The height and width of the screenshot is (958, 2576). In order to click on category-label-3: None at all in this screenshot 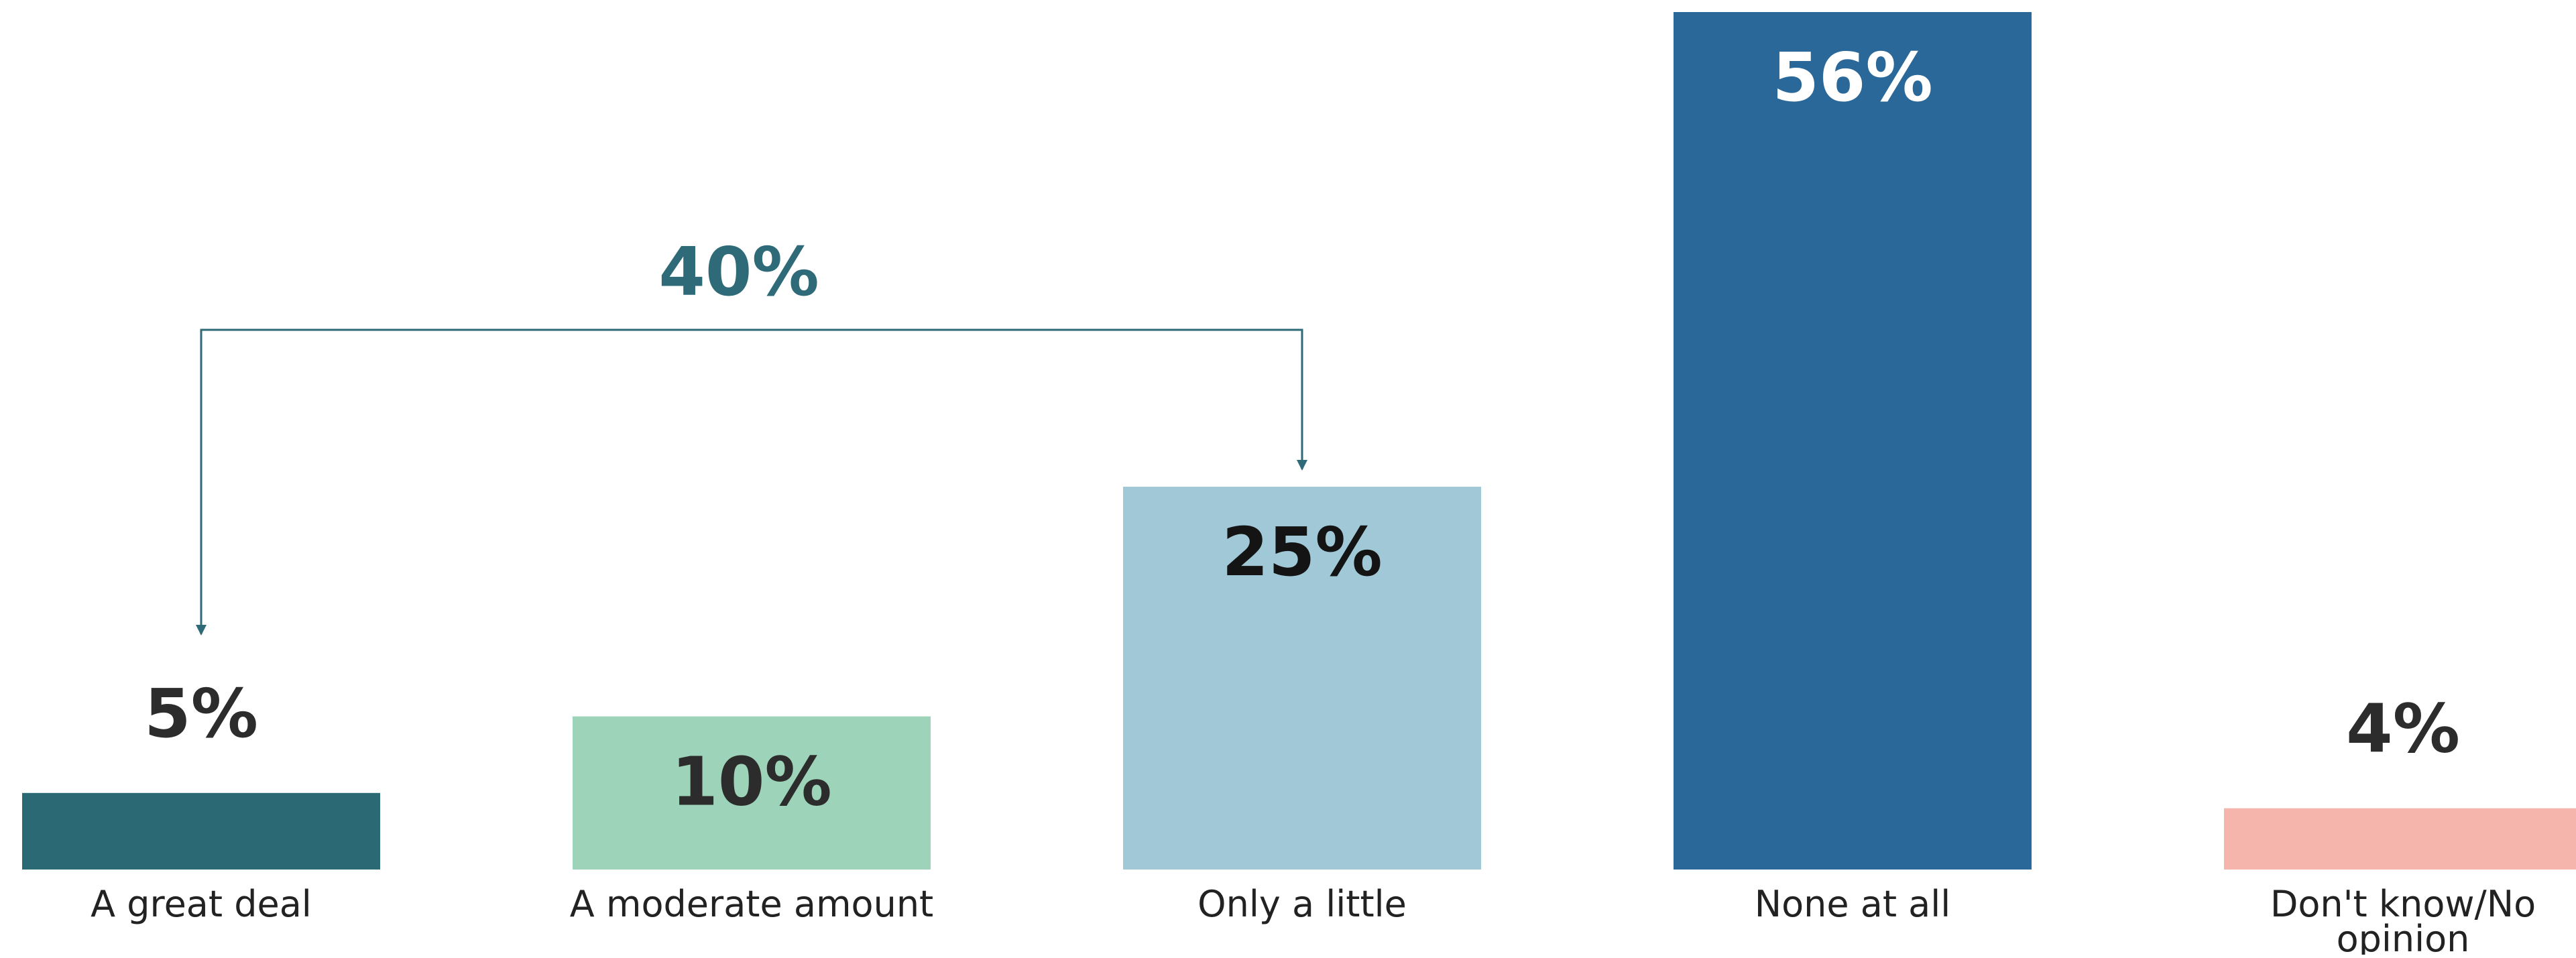, I will do `click(1853, 904)`.